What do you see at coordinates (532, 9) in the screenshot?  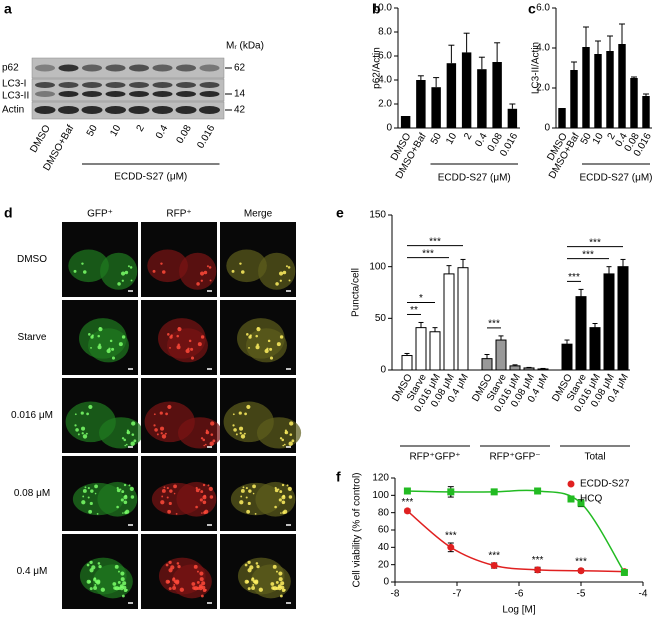 I see `panel-label: c` at bounding box center [532, 9].